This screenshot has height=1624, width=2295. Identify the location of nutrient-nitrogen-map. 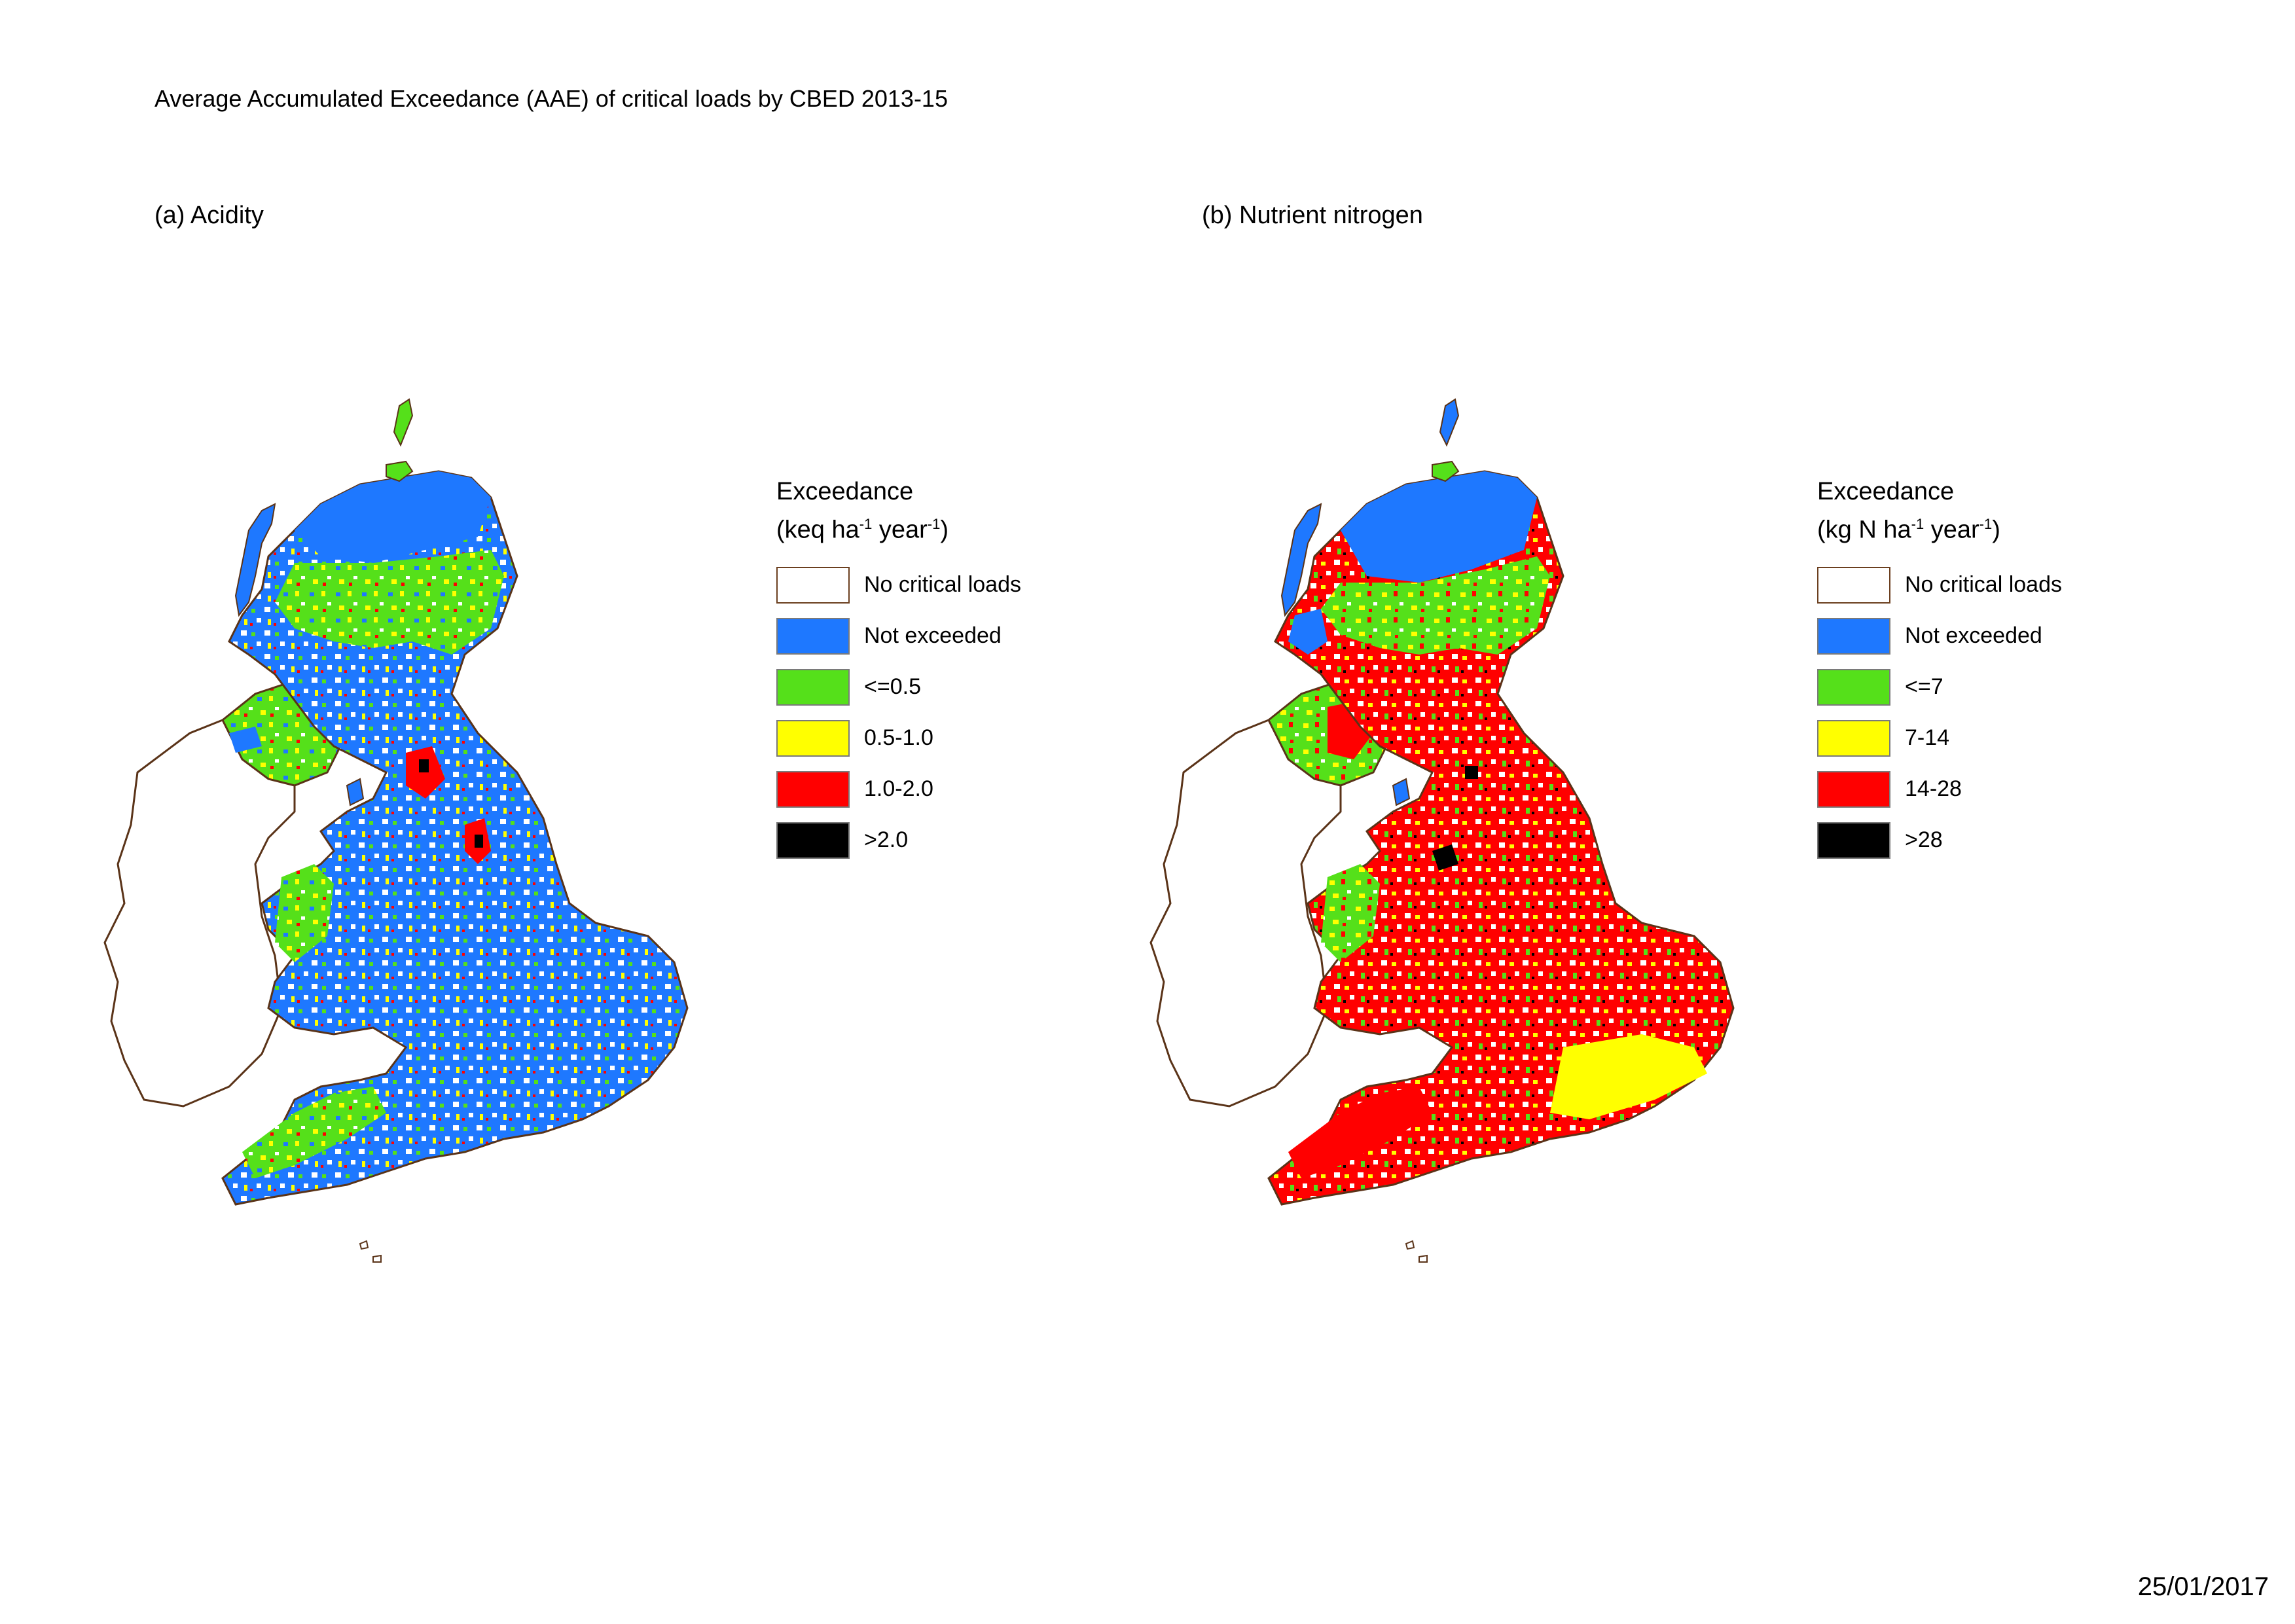
(1442, 830).